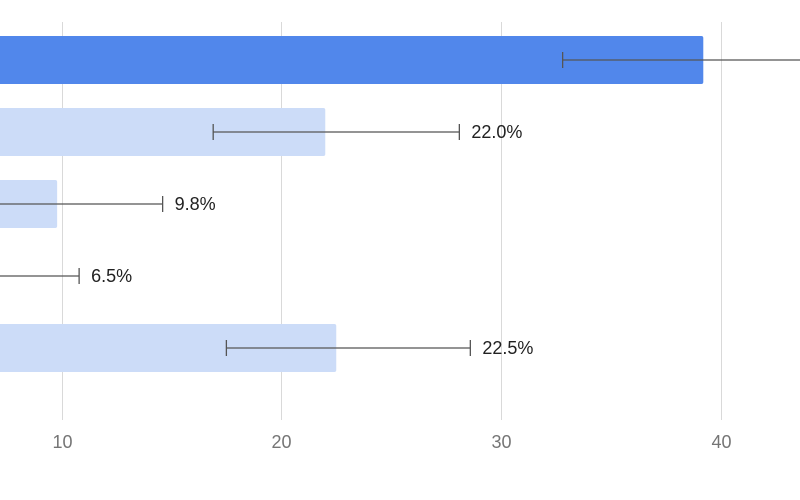  Describe the element at coordinates (195, 204) in the screenshot. I see `data-label: 9.8%` at that location.